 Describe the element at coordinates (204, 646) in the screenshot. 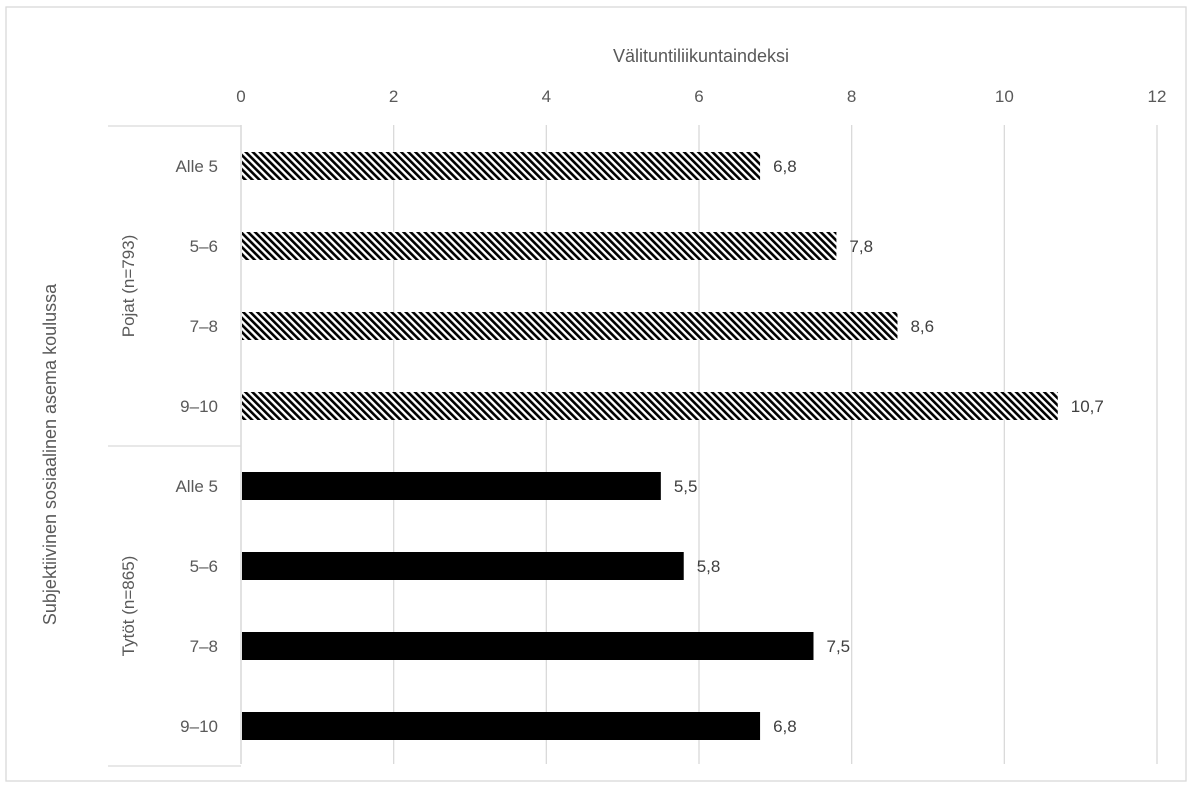

I see `category-label-group2-3: 7–8` at that location.